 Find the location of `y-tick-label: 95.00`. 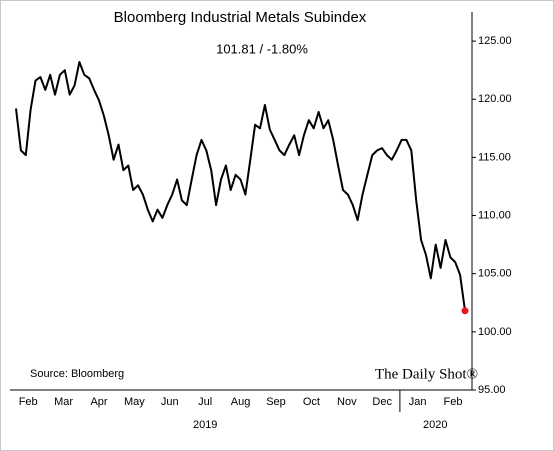

y-tick-label: 95.00 is located at coordinates (492, 390).